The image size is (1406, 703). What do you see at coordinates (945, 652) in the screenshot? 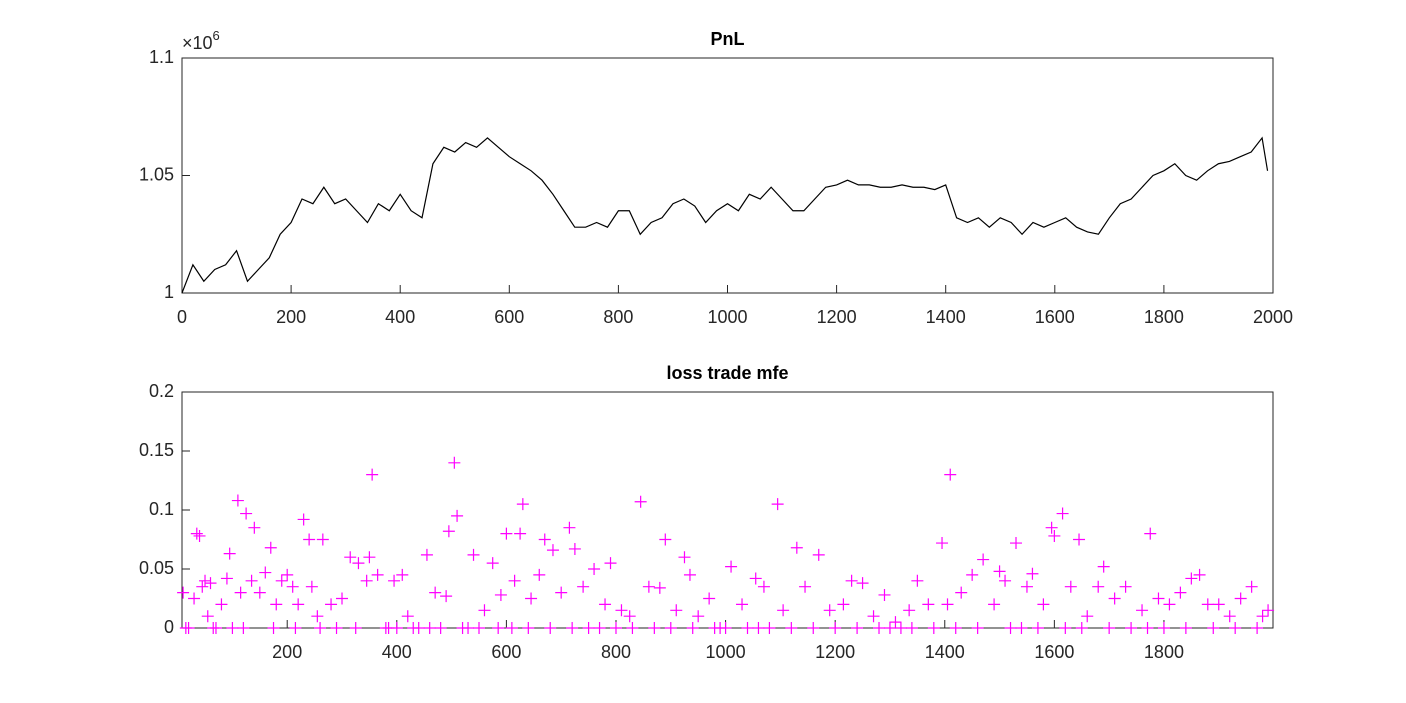
I see `x-tick-label: 1400` at bounding box center [945, 652].